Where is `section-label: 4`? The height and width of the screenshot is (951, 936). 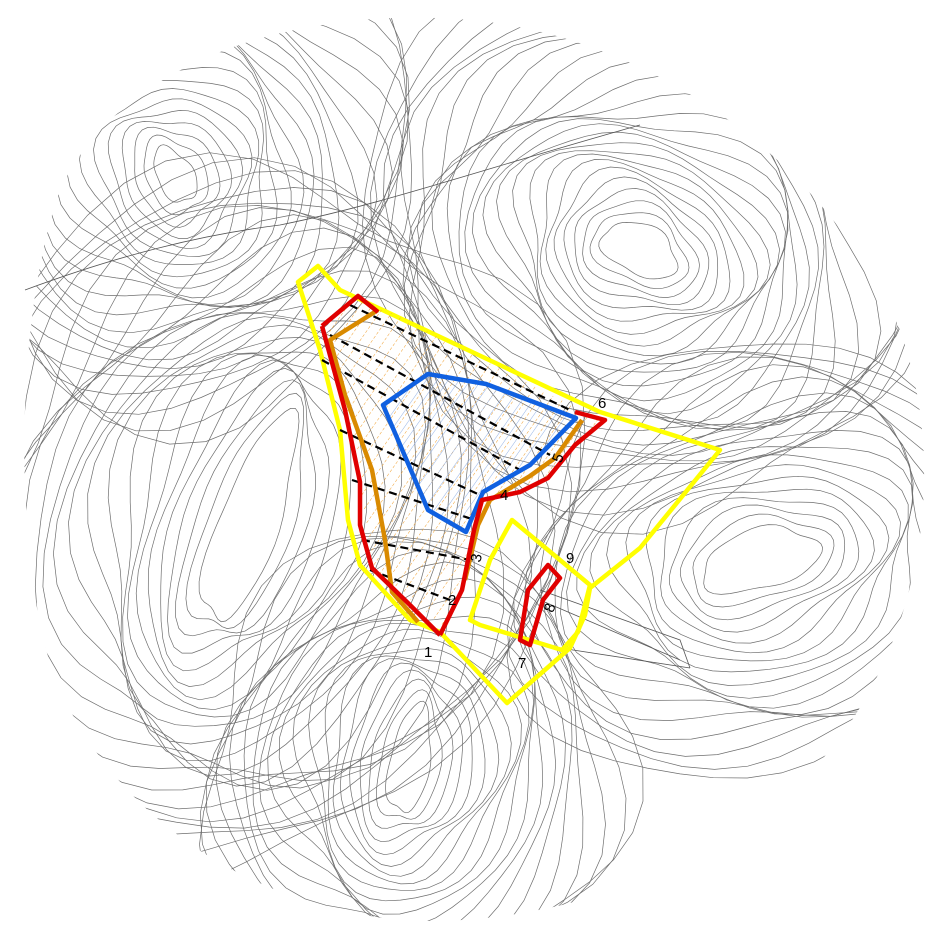 section-label: 4 is located at coordinates (504, 495).